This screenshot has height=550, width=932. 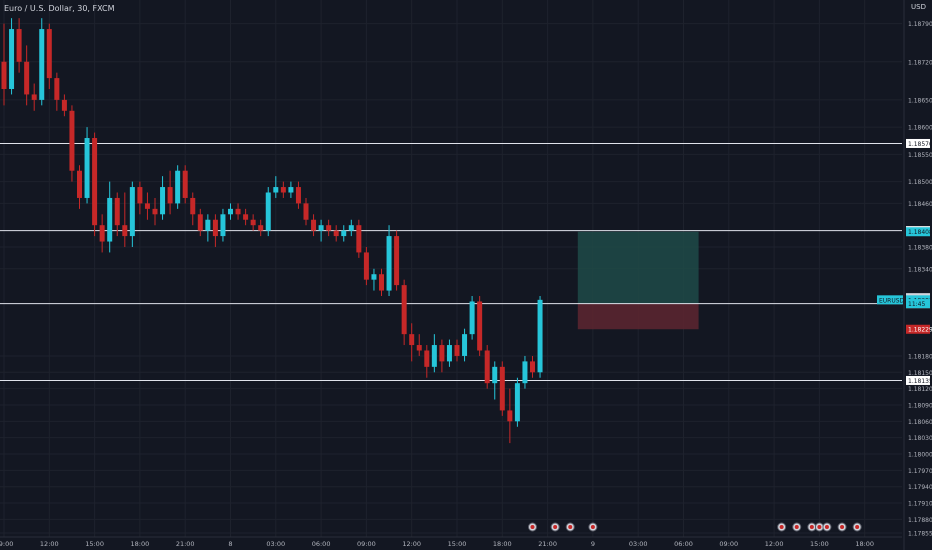 What do you see at coordinates (920, 389) in the screenshot?
I see `y-tick-label: 1.18120` at bounding box center [920, 389].